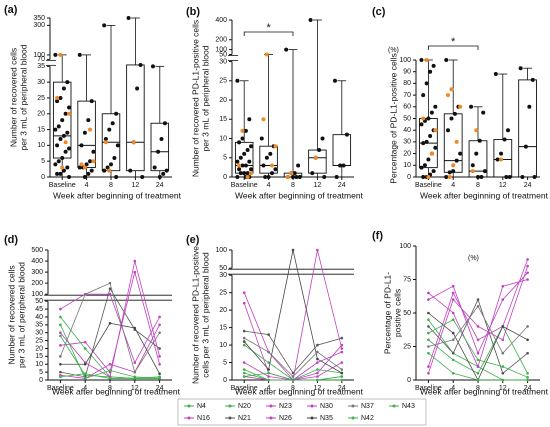 This screenshot has height=427, width=550. Describe the element at coordinates (195, 315) in the screenshot. I see `y-axis-label: Number of recovered PD-L1-positive` at that location.